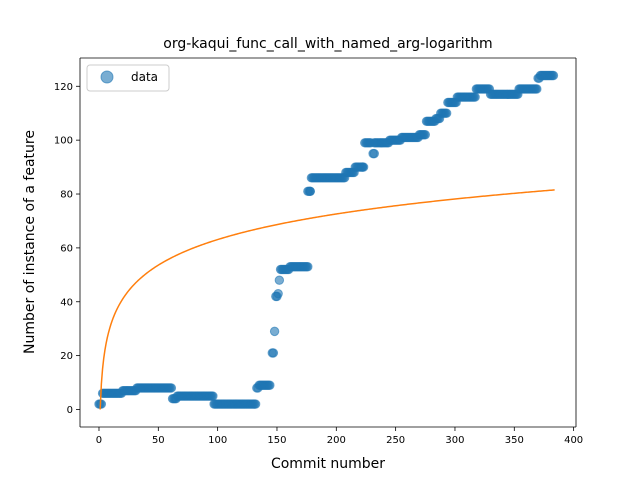 The image size is (640, 480). I want to click on x-tick-label: 350, so click(514, 440).